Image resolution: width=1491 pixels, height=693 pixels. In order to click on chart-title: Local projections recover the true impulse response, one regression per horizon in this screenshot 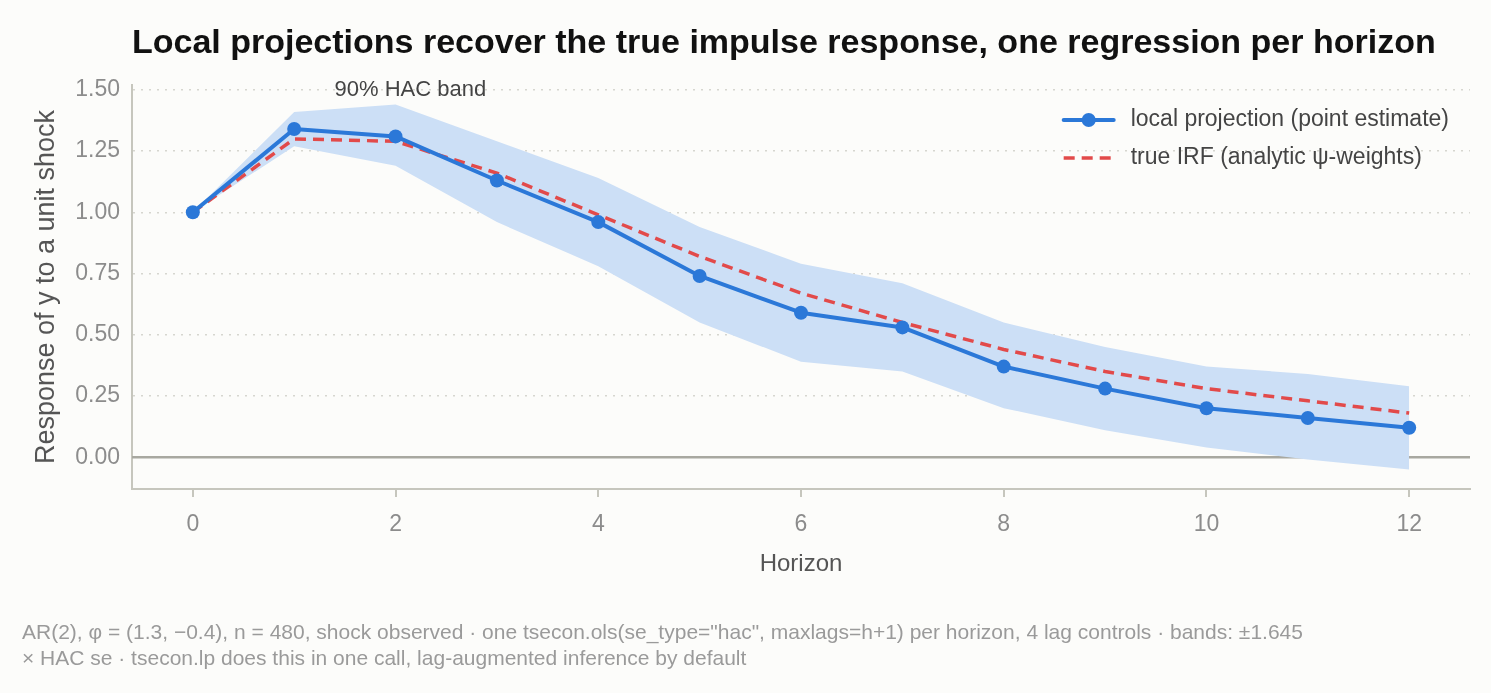, I will do `click(784, 41)`.